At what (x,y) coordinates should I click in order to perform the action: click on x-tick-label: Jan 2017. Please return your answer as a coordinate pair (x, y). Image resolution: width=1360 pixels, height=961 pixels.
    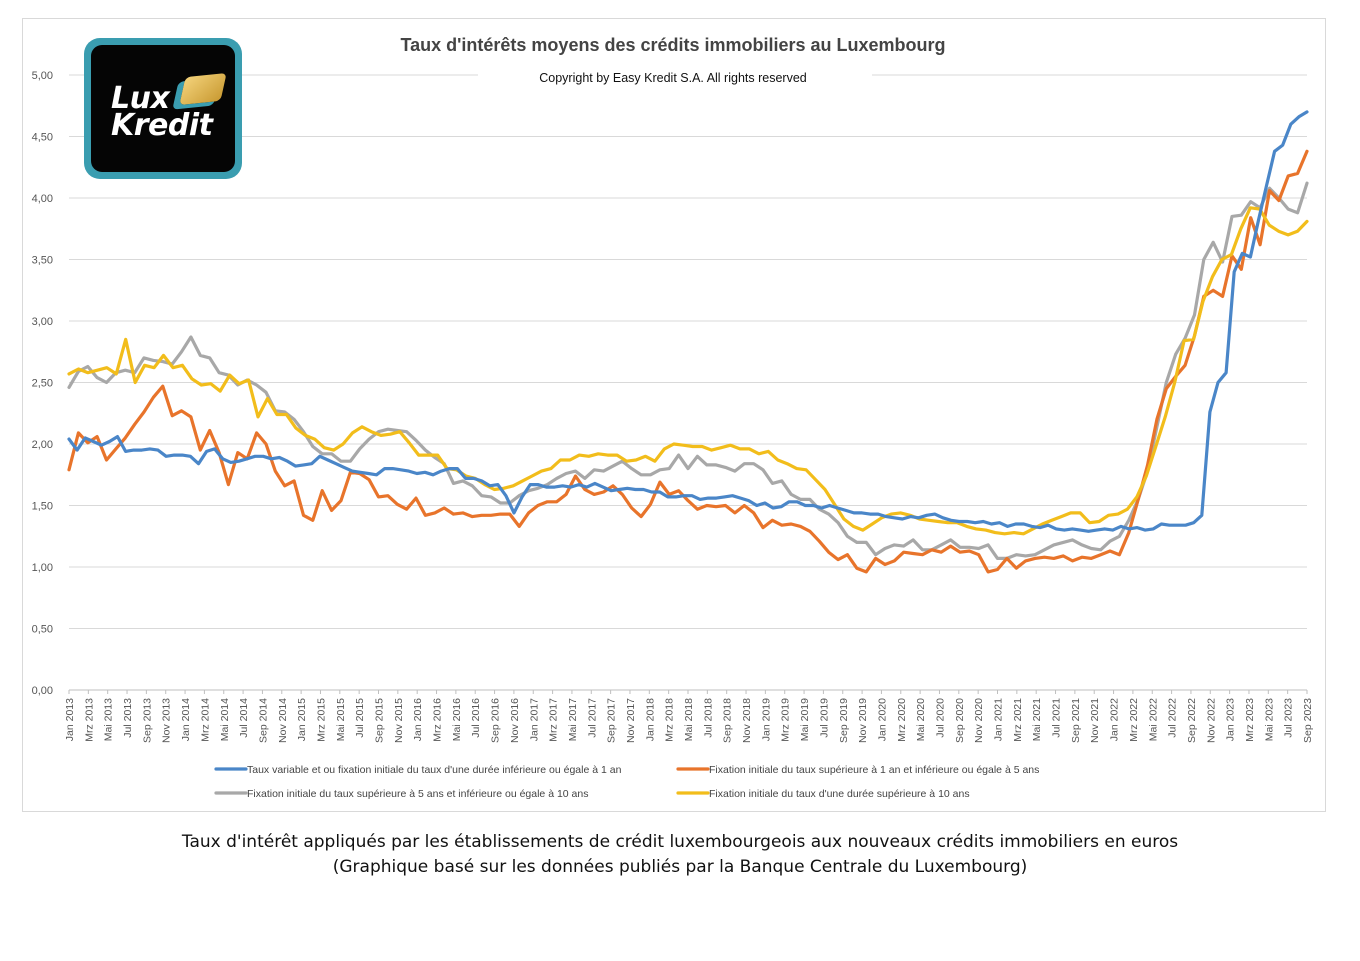
    Looking at the image, I should click on (534, 719).